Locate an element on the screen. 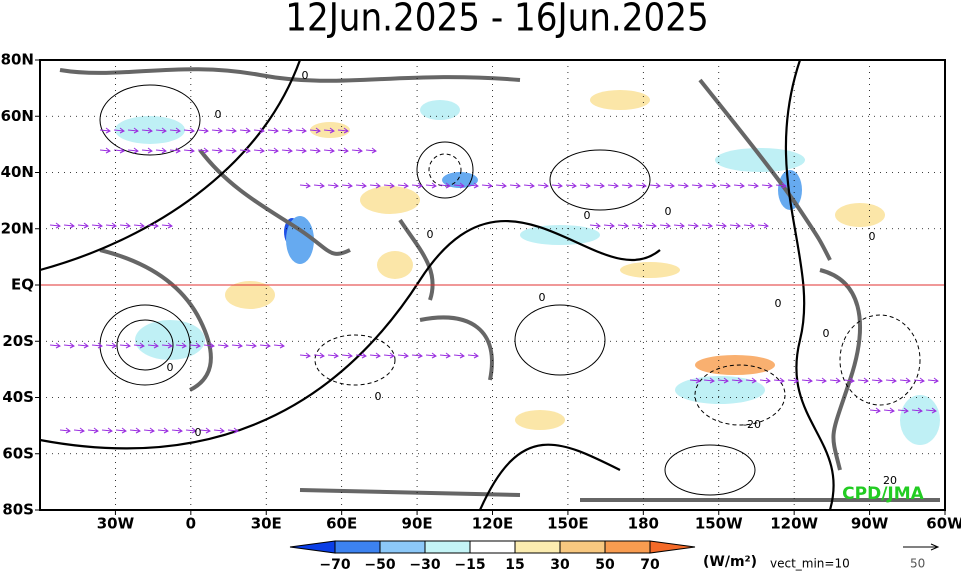 The image size is (961, 575). lon-label: 120E is located at coordinates (493, 524).